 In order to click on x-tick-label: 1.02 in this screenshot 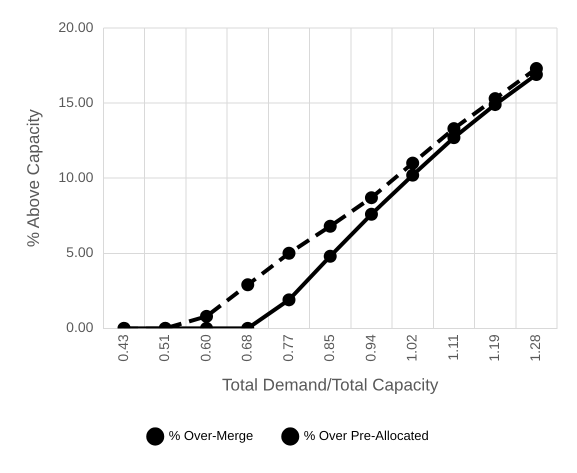, I will do `click(412, 348)`.